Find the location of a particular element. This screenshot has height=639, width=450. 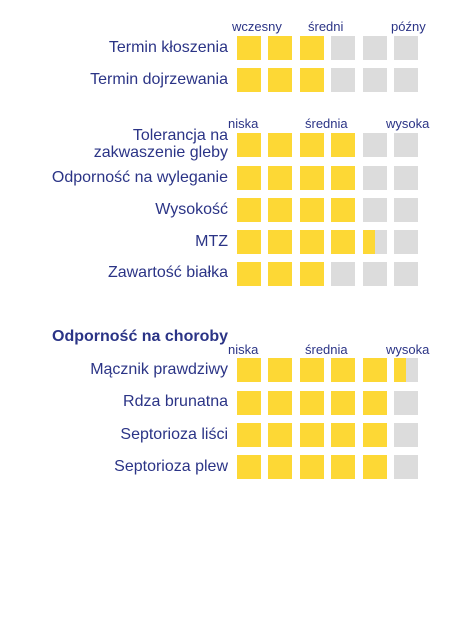

row-label: Mącznik prawdziwy is located at coordinates (159, 369).